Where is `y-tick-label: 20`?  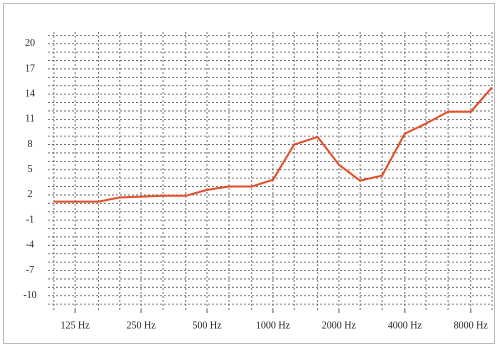
y-tick-label: 20 is located at coordinates (30, 43).